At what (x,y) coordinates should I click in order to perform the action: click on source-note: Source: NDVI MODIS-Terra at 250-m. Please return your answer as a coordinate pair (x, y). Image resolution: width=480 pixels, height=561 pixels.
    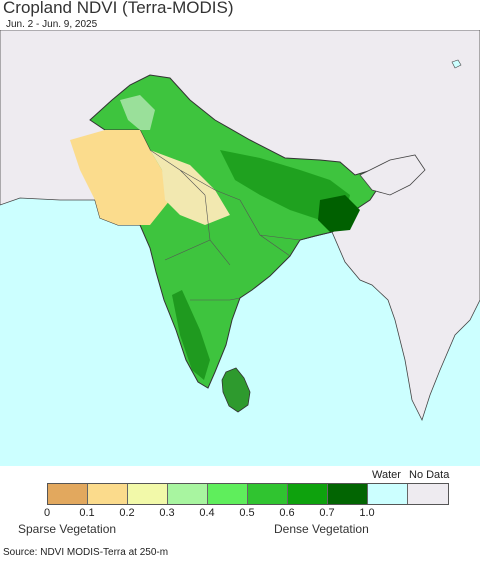
    Looking at the image, I should click on (86, 552).